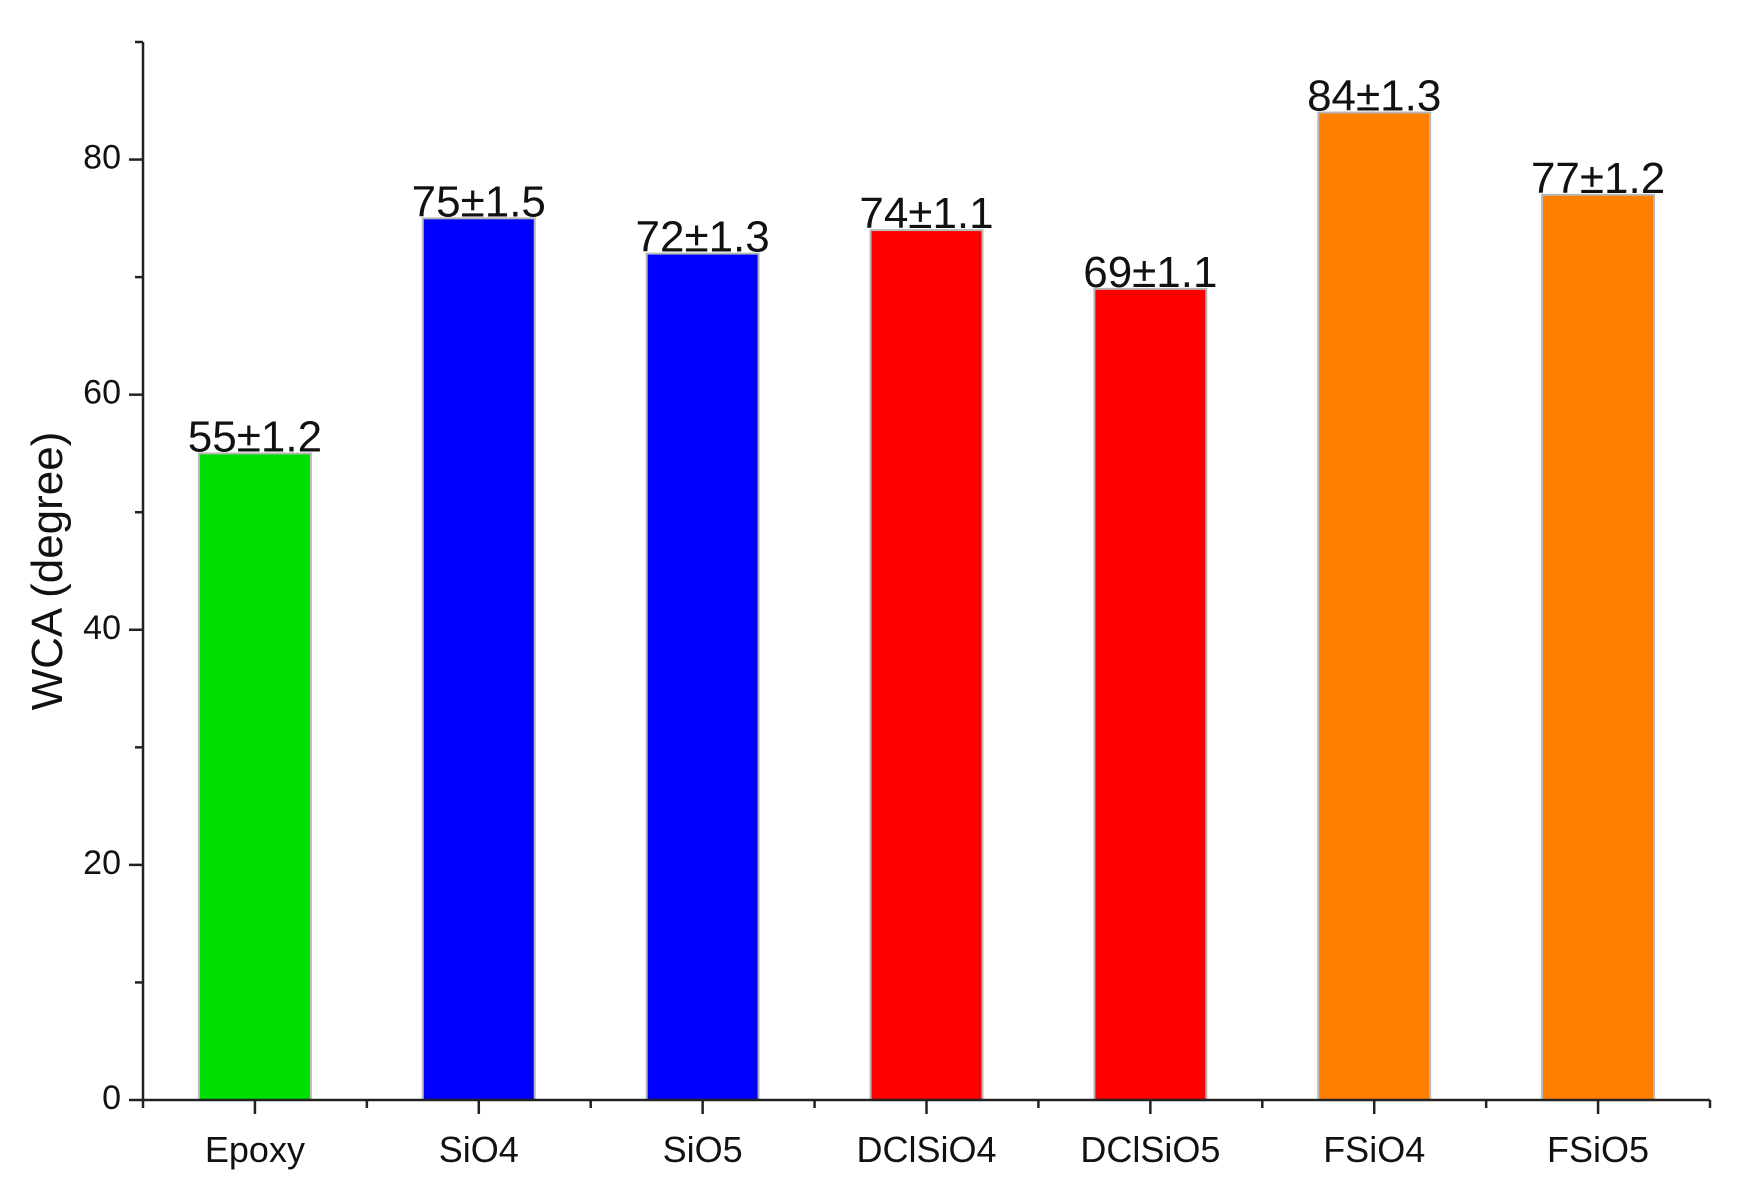 Image resolution: width=1739 pixels, height=1199 pixels. What do you see at coordinates (1150, 1149) in the screenshot?
I see `x-tick-label: DClSiO5` at bounding box center [1150, 1149].